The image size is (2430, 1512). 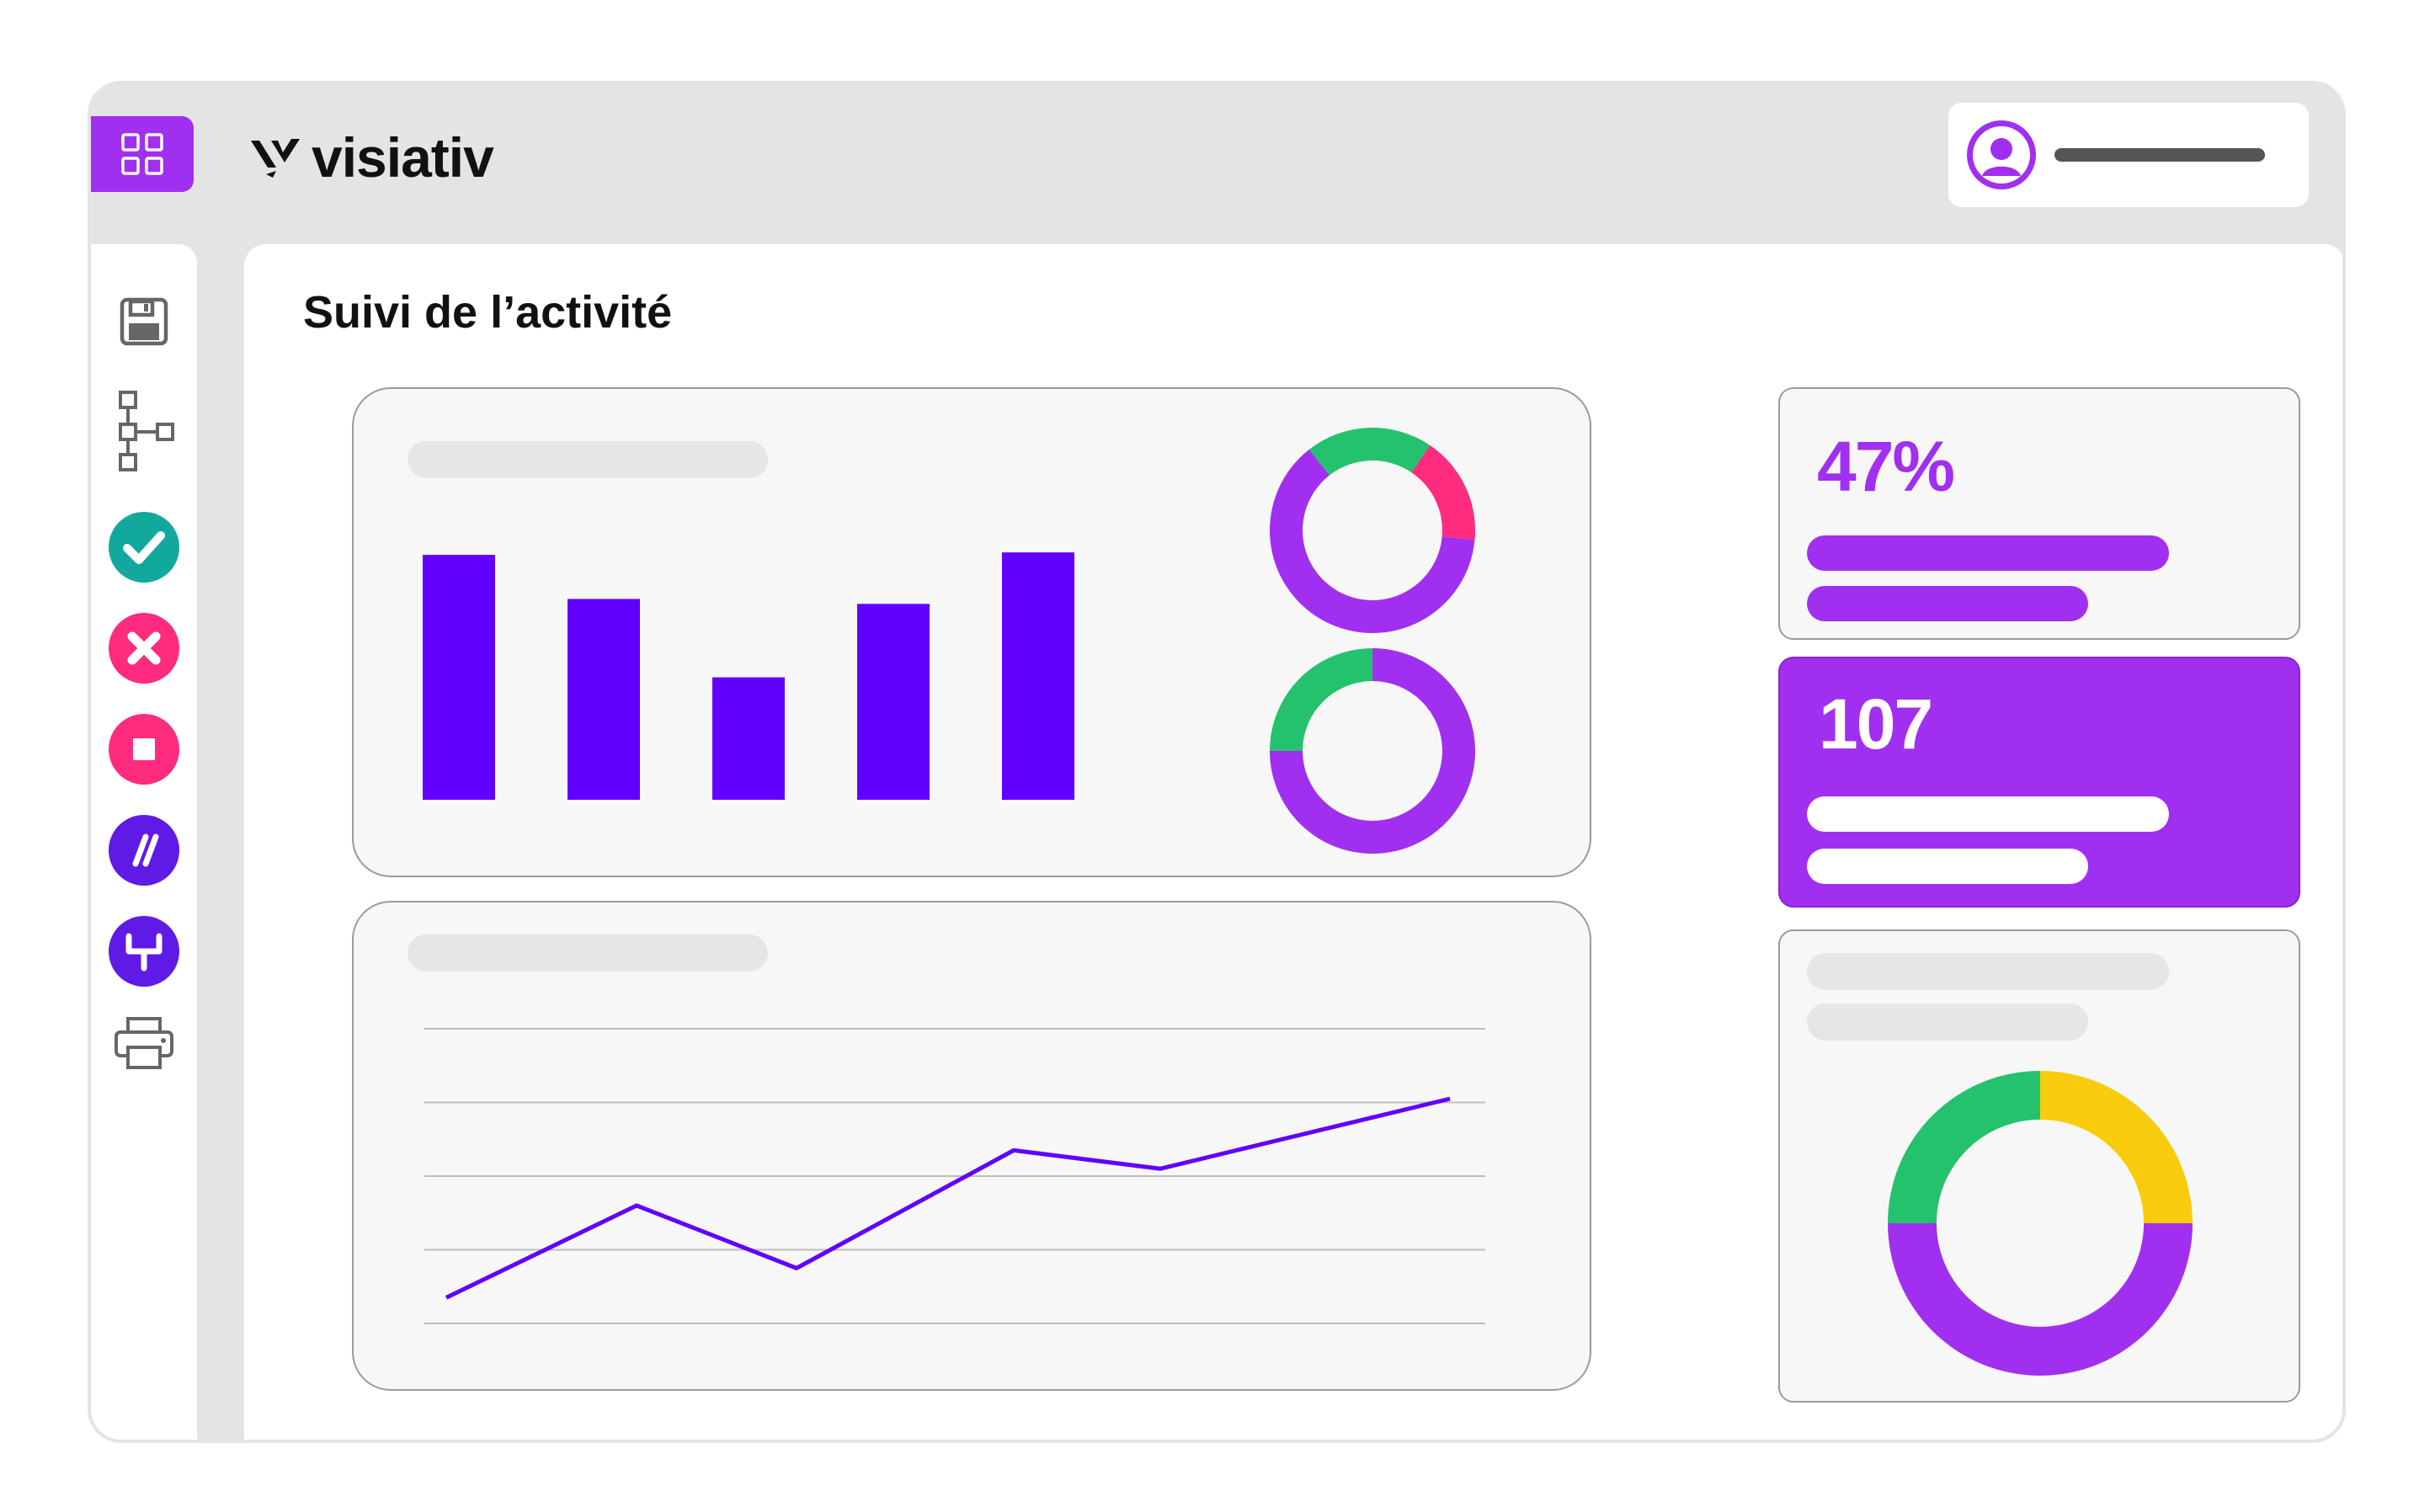 I want to click on donut-chart-bottom, so click(x=1372, y=751).